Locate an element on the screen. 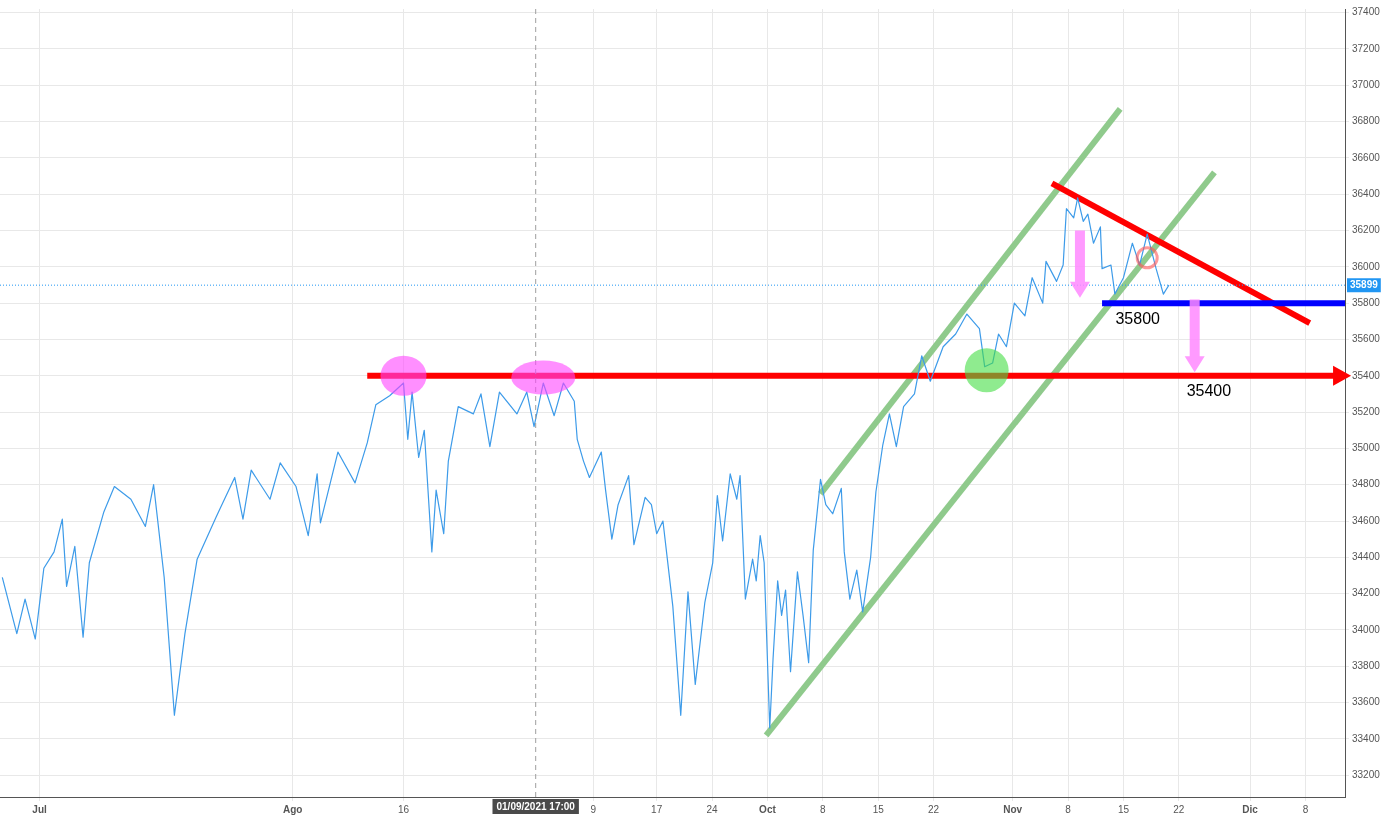 This screenshot has width=1383, height=819. y-tick-label: 33400 is located at coordinates (1366, 738).